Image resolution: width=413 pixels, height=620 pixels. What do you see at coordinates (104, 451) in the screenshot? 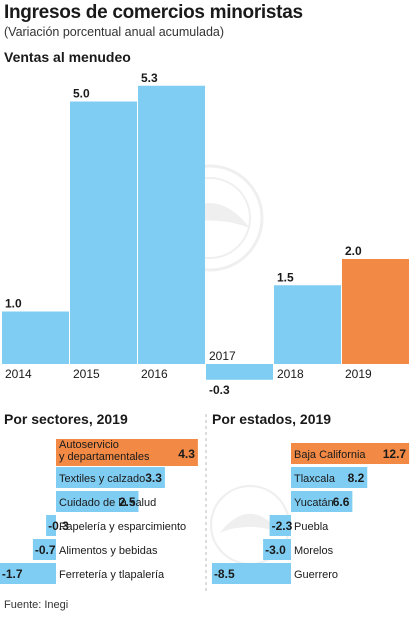
I see `sectores-category-label-0: Autoservicio y departamentales` at bounding box center [104, 451].